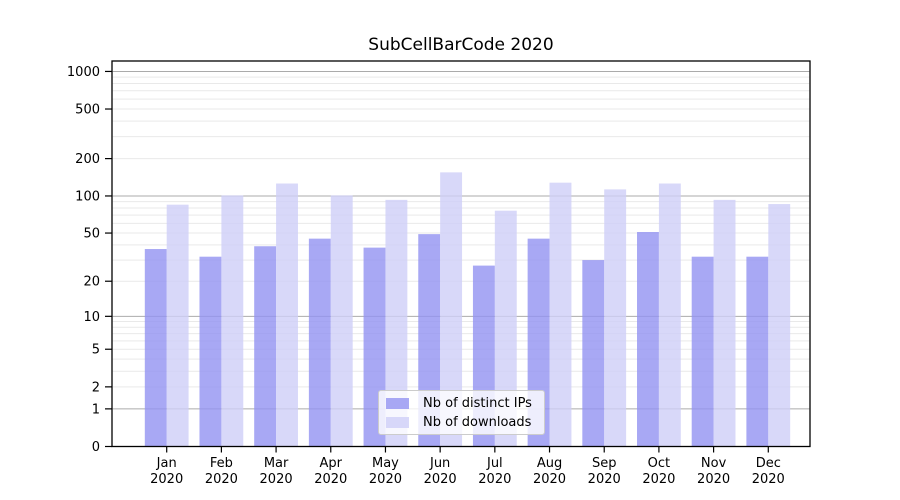  I want to click on svg-text: Dec, so click(768, 463).